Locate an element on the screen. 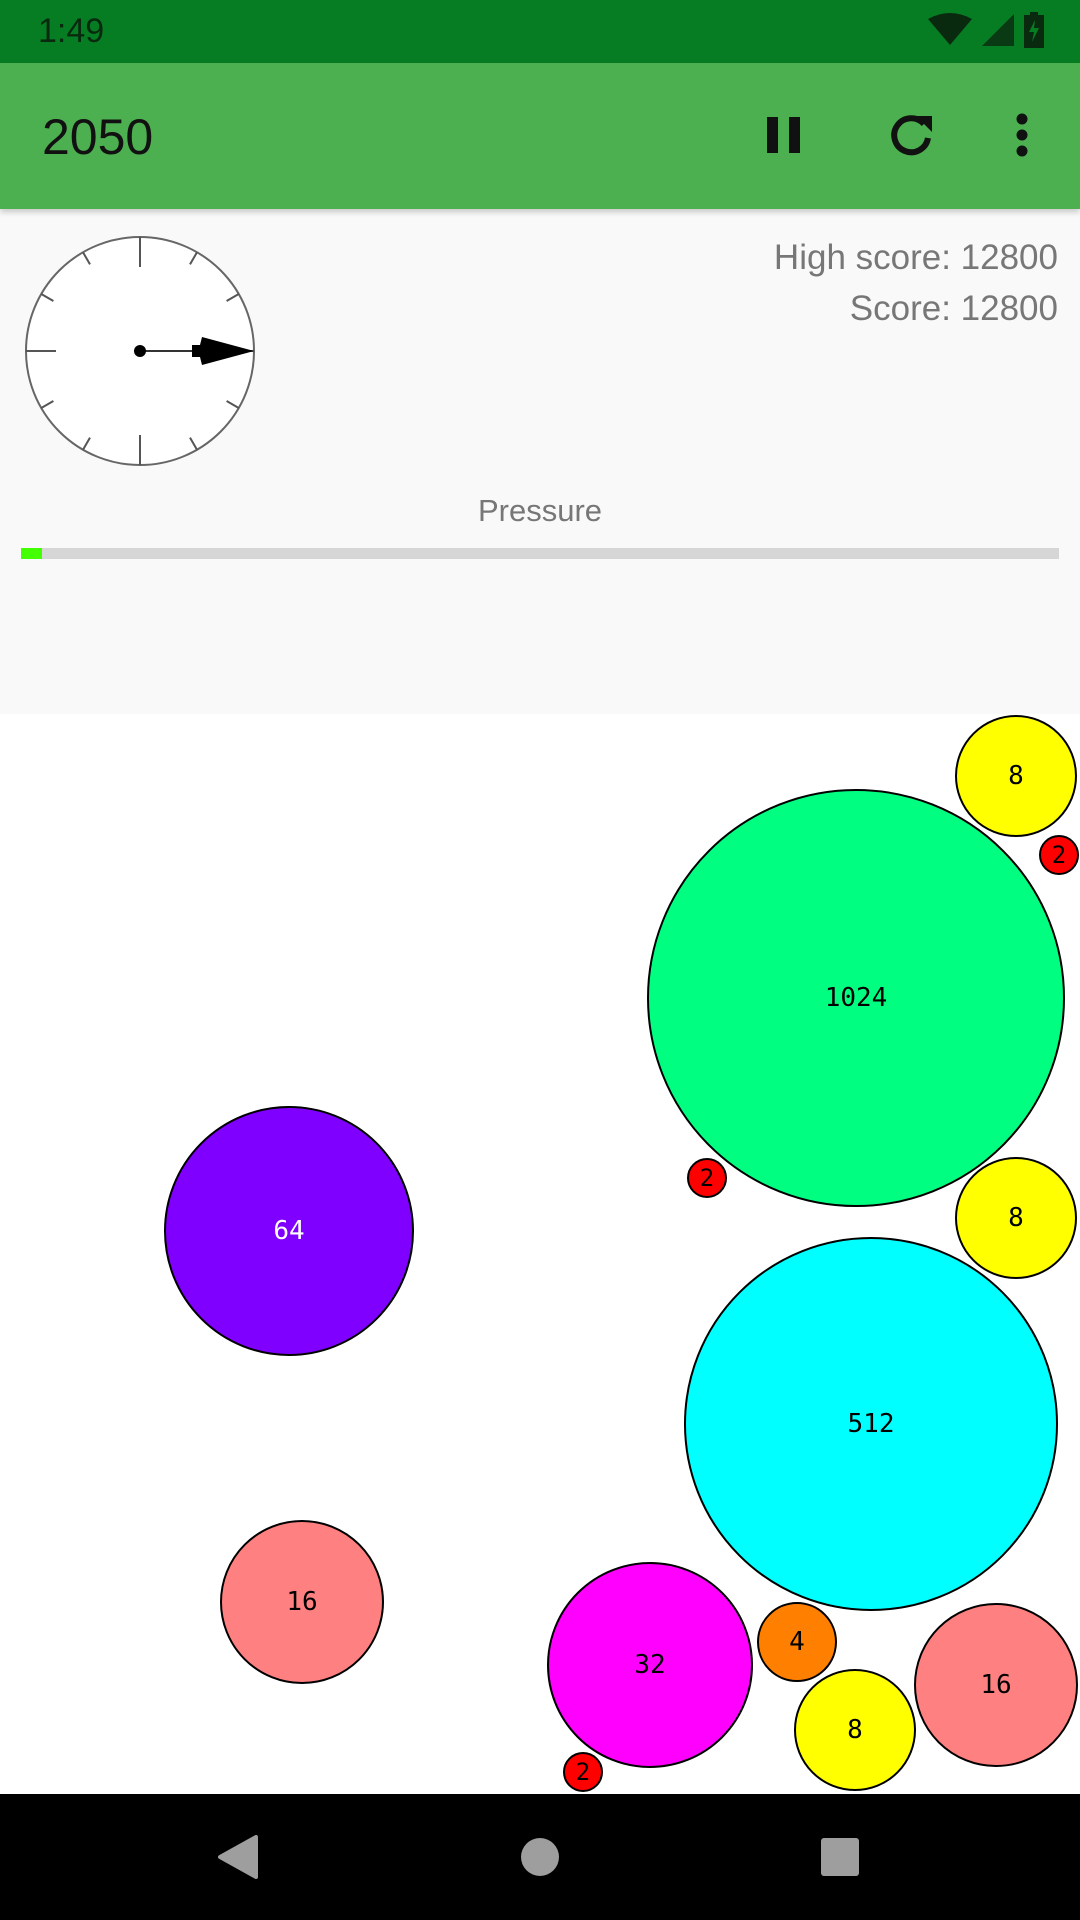 The width and height of the screenshot is (1080, 1920). ball: 32 is located at coordinates (650, 1665).